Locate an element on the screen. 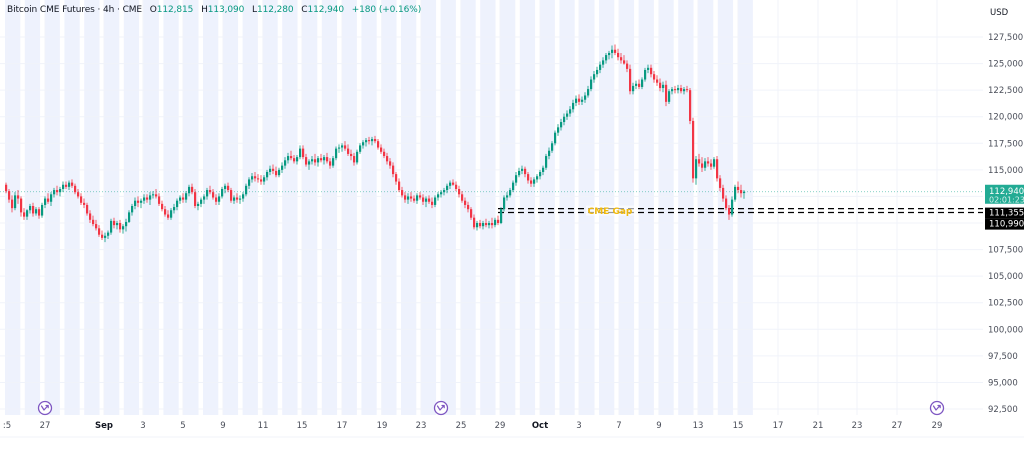  gap-label-bg is located at coordinates (610, 210).